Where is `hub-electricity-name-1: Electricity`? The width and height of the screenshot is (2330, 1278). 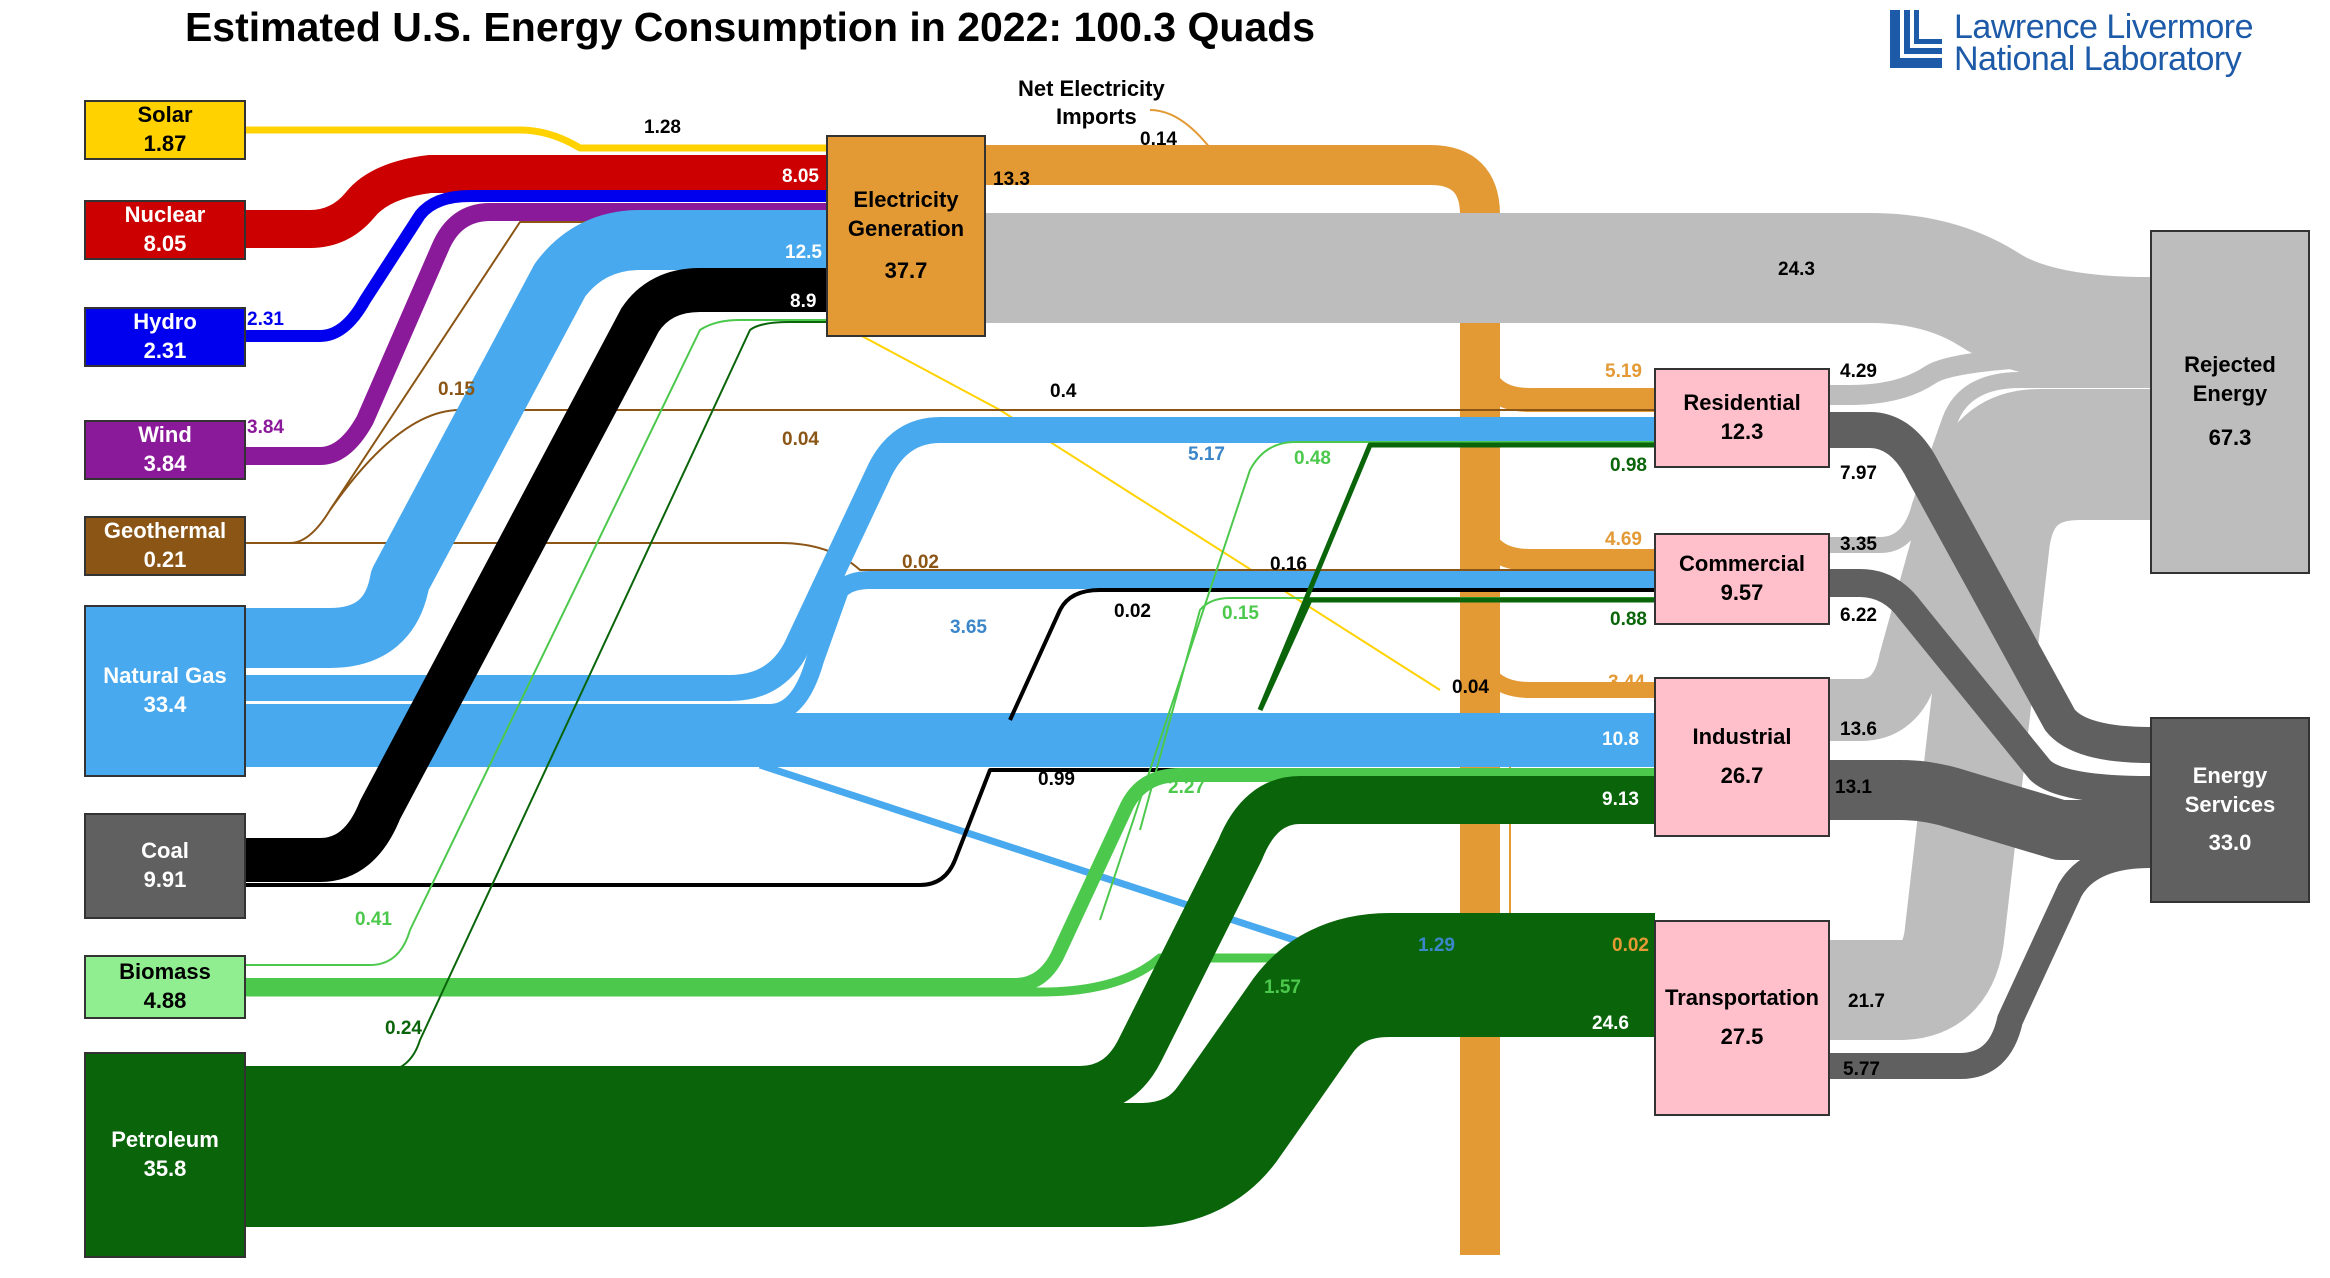 hub-electricity-name-1: Electricity is located at coordinates (906, 200).